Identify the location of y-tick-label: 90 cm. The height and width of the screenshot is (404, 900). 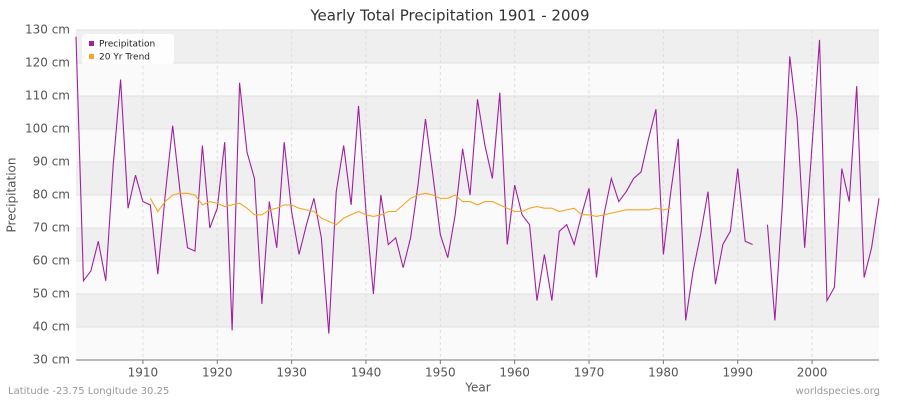
(51, 162).